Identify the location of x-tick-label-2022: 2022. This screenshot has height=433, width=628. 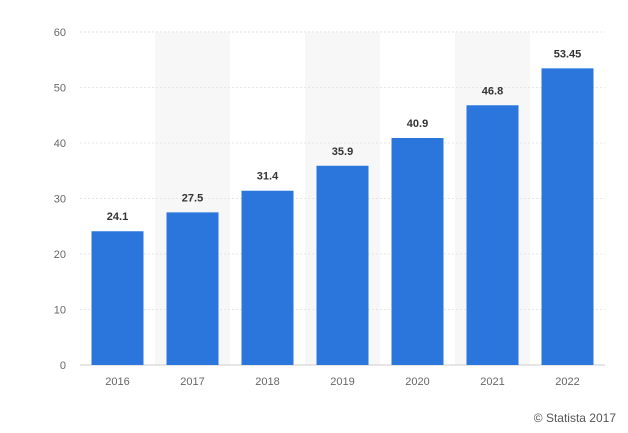
(567, 382).